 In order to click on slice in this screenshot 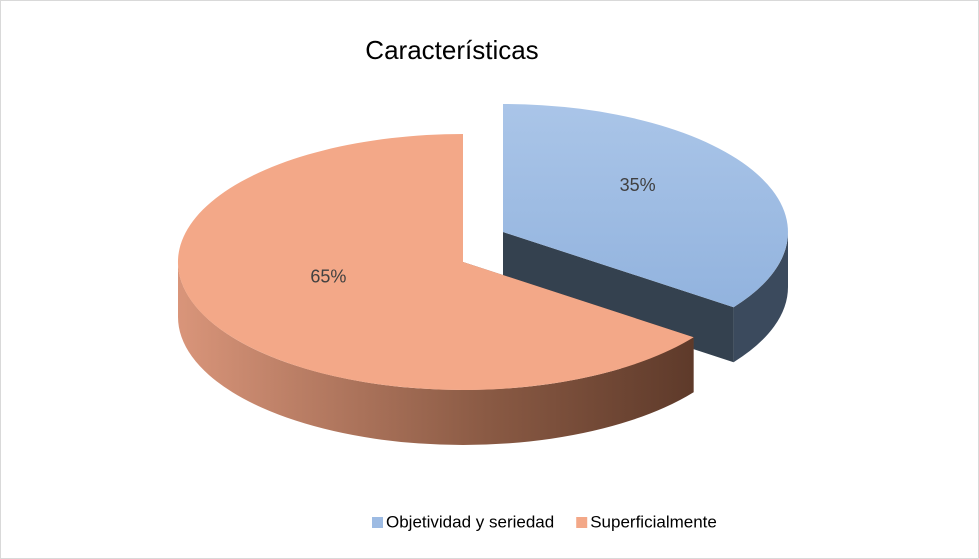, I will do `click(645, 206)`.